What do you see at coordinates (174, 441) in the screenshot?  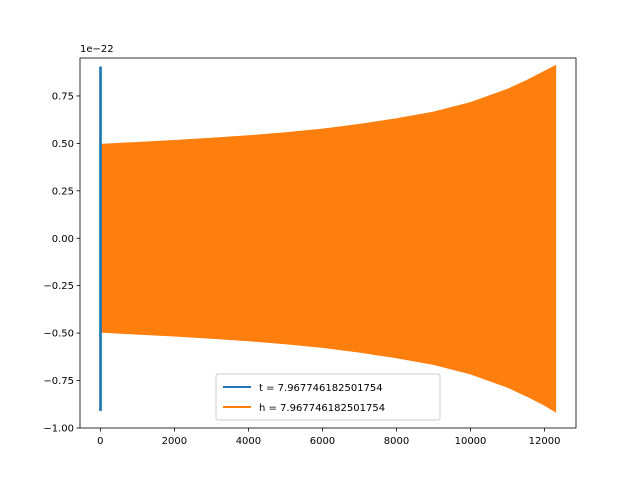 I see `x-tick-label: 2000` at bounding box center [174, 441].